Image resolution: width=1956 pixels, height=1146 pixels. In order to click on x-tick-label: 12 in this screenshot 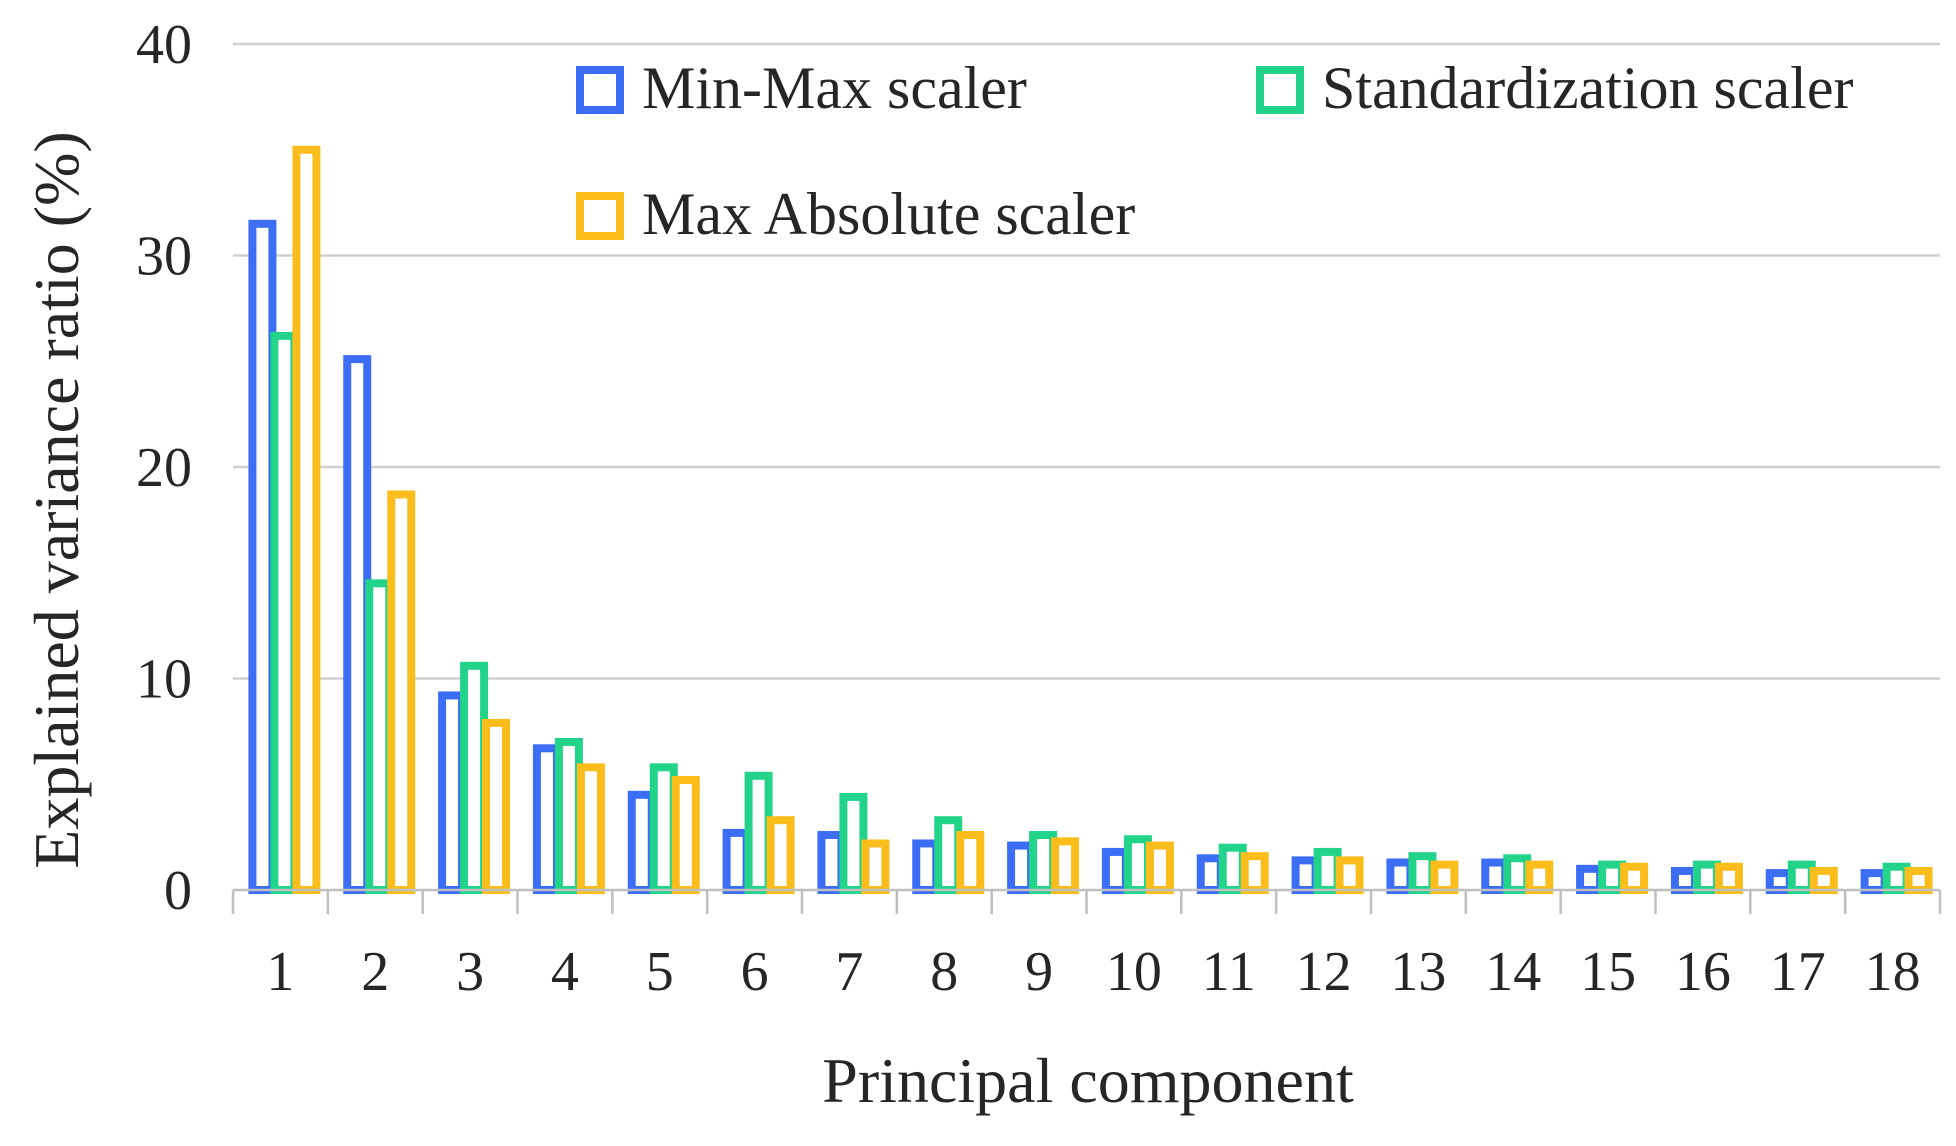, I will do `click(1324, 972)`.